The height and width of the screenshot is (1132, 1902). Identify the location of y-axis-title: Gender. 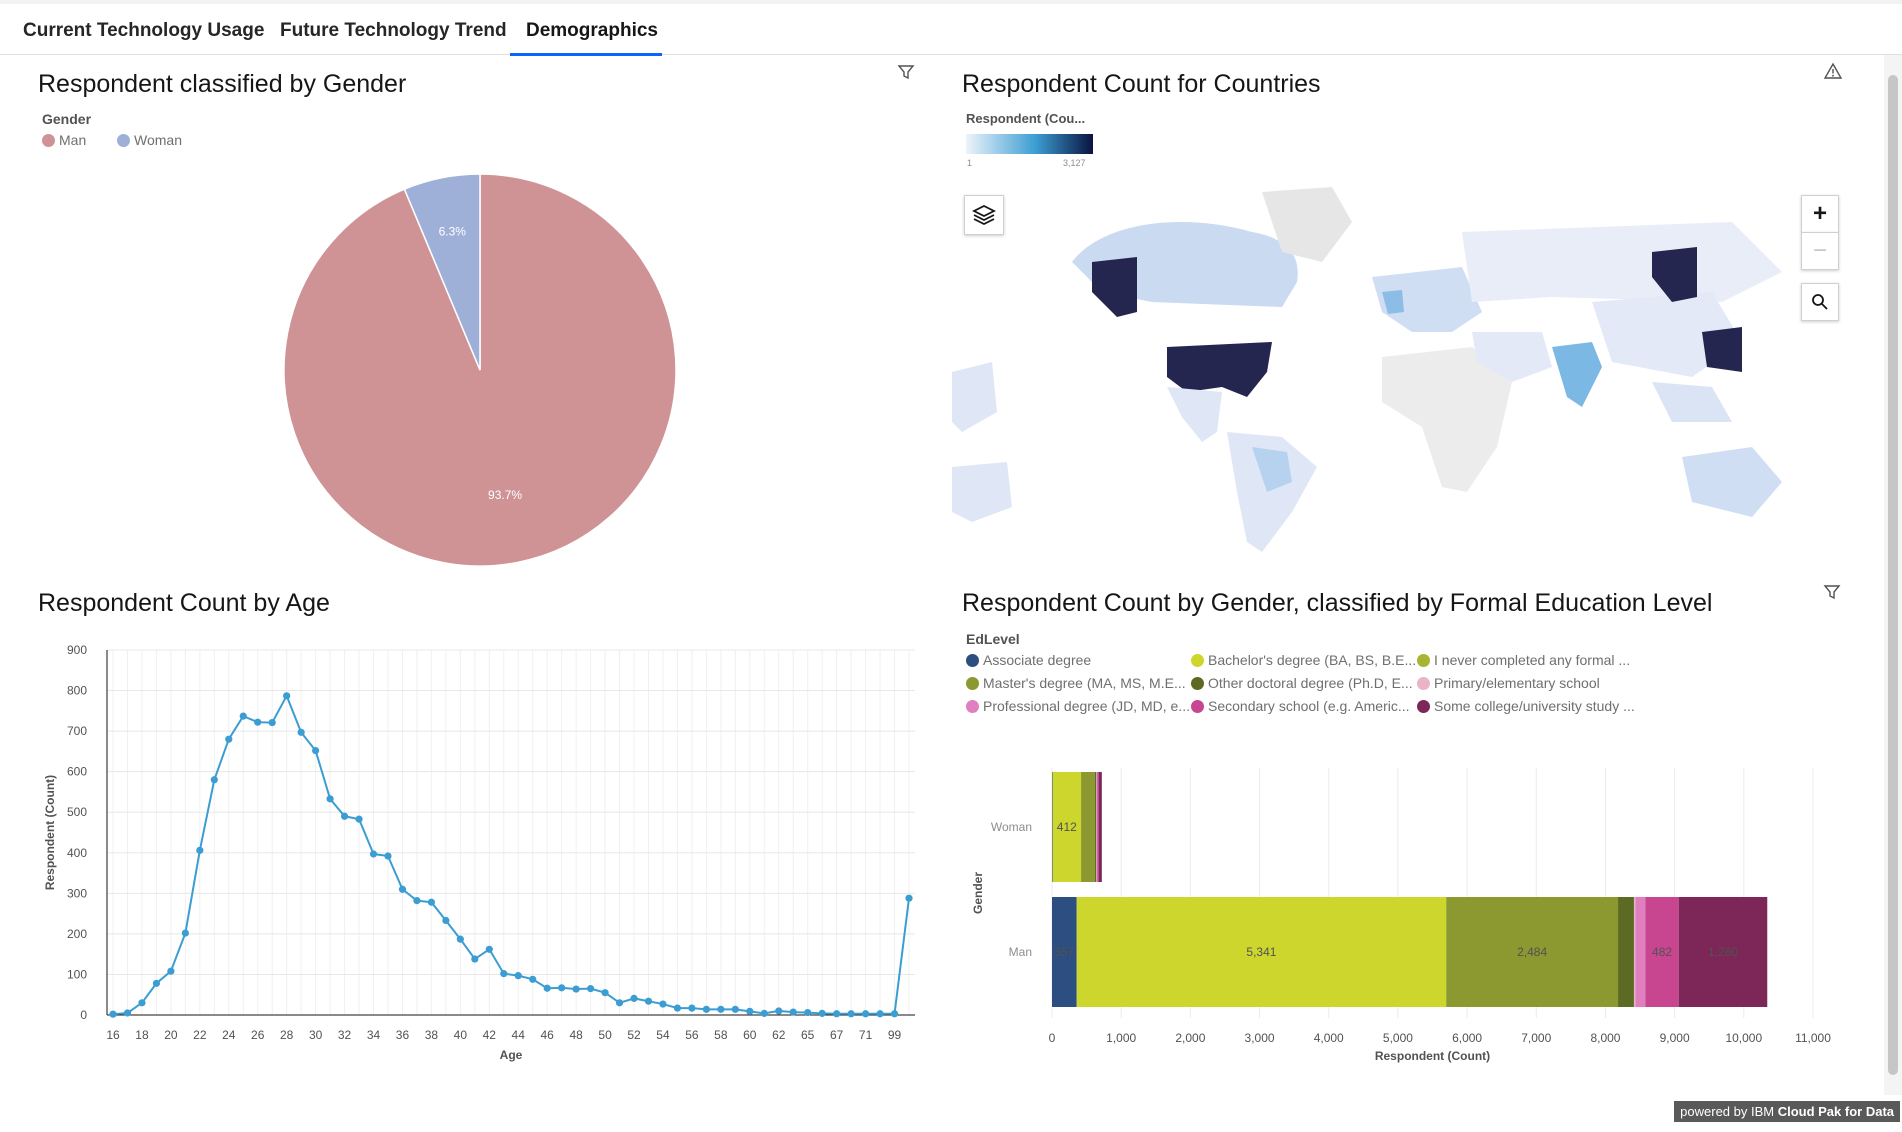
(978, 893).